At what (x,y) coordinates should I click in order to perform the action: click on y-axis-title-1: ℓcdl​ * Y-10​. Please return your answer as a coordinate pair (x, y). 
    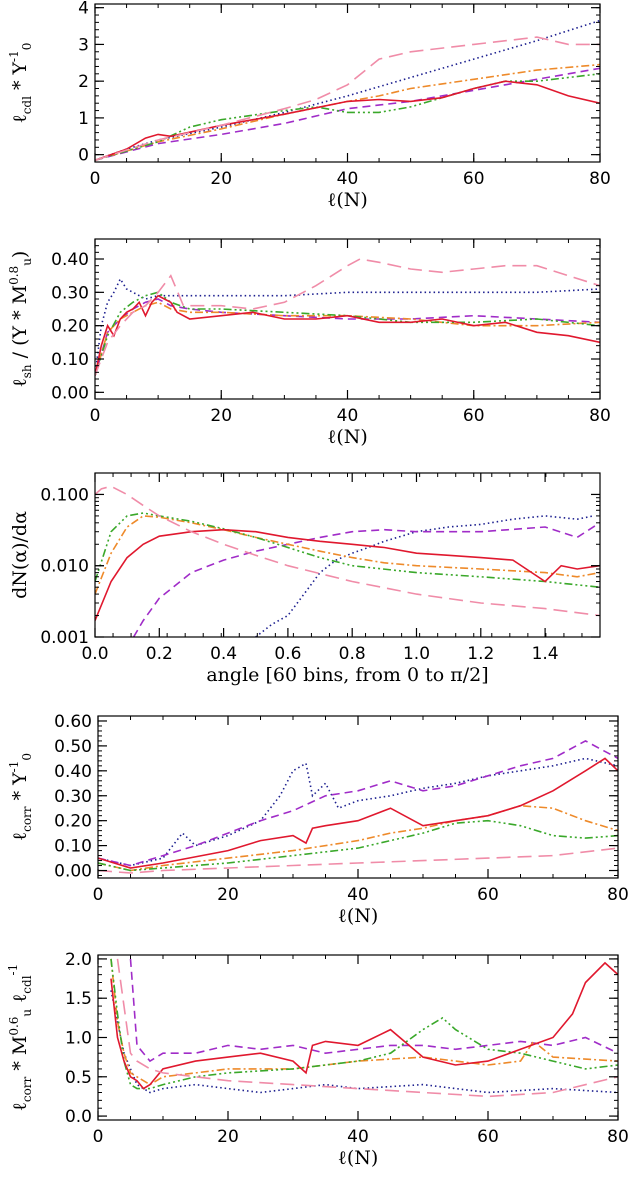
    Looking at the image, I should click on (20, 83).